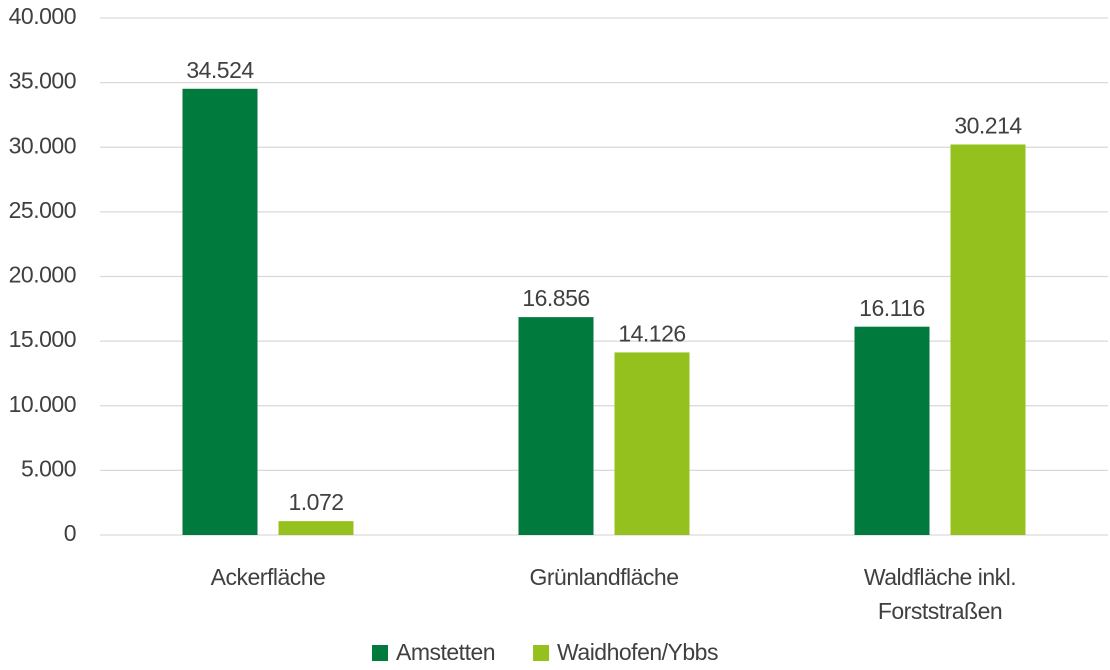 Image resolution: width=1110 pixels, height=670 pixels. Describe the element at coordinates (940, 594) in the screenshot. I see `x-tick-label: Waldfläche inkl. Forststraßen` at that location.